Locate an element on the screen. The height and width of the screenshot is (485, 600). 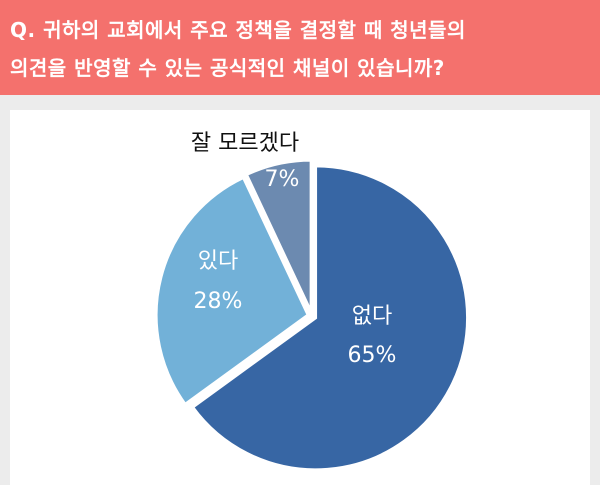
slice-label: 없다 is located at coordinates (372, 316).